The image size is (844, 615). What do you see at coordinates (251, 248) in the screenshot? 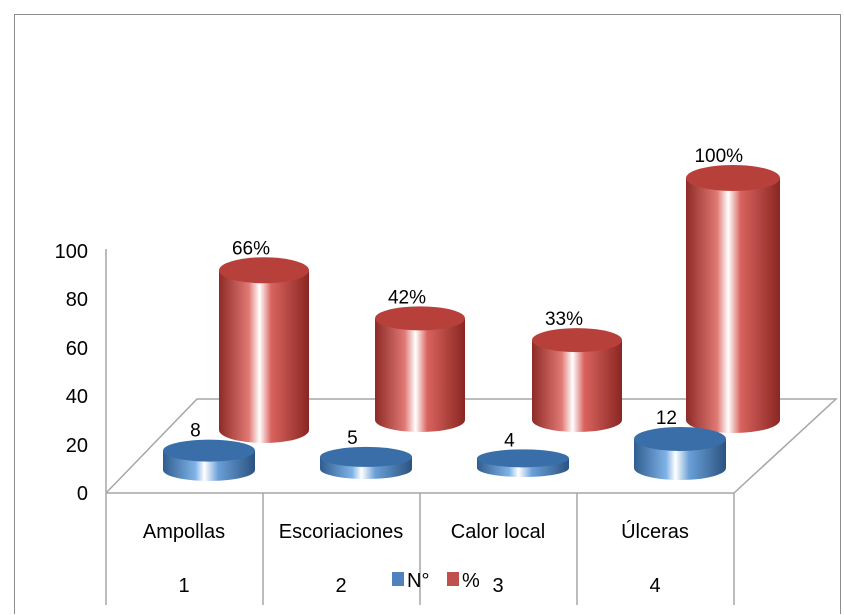
I see `data-label: 66%` at bounding box center [251, 248].